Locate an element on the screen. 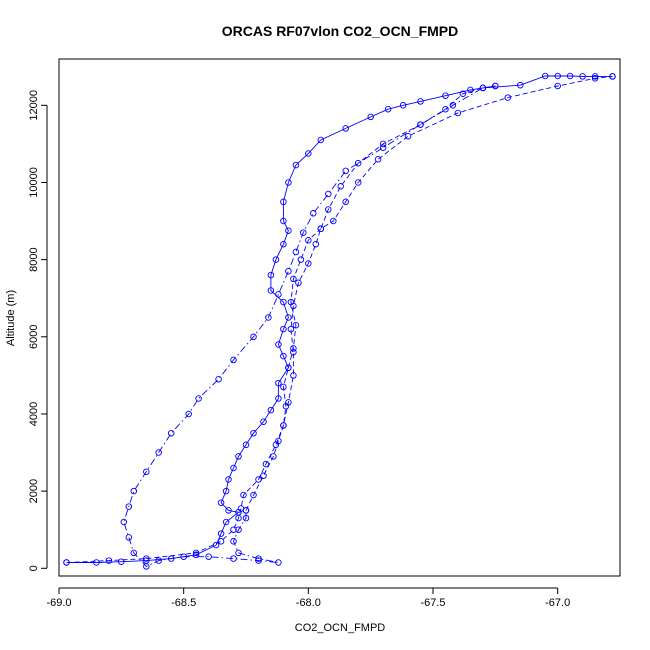 The image size is (650, 650). x-tick-label: -68.5 is located at coordinates (183, 603).